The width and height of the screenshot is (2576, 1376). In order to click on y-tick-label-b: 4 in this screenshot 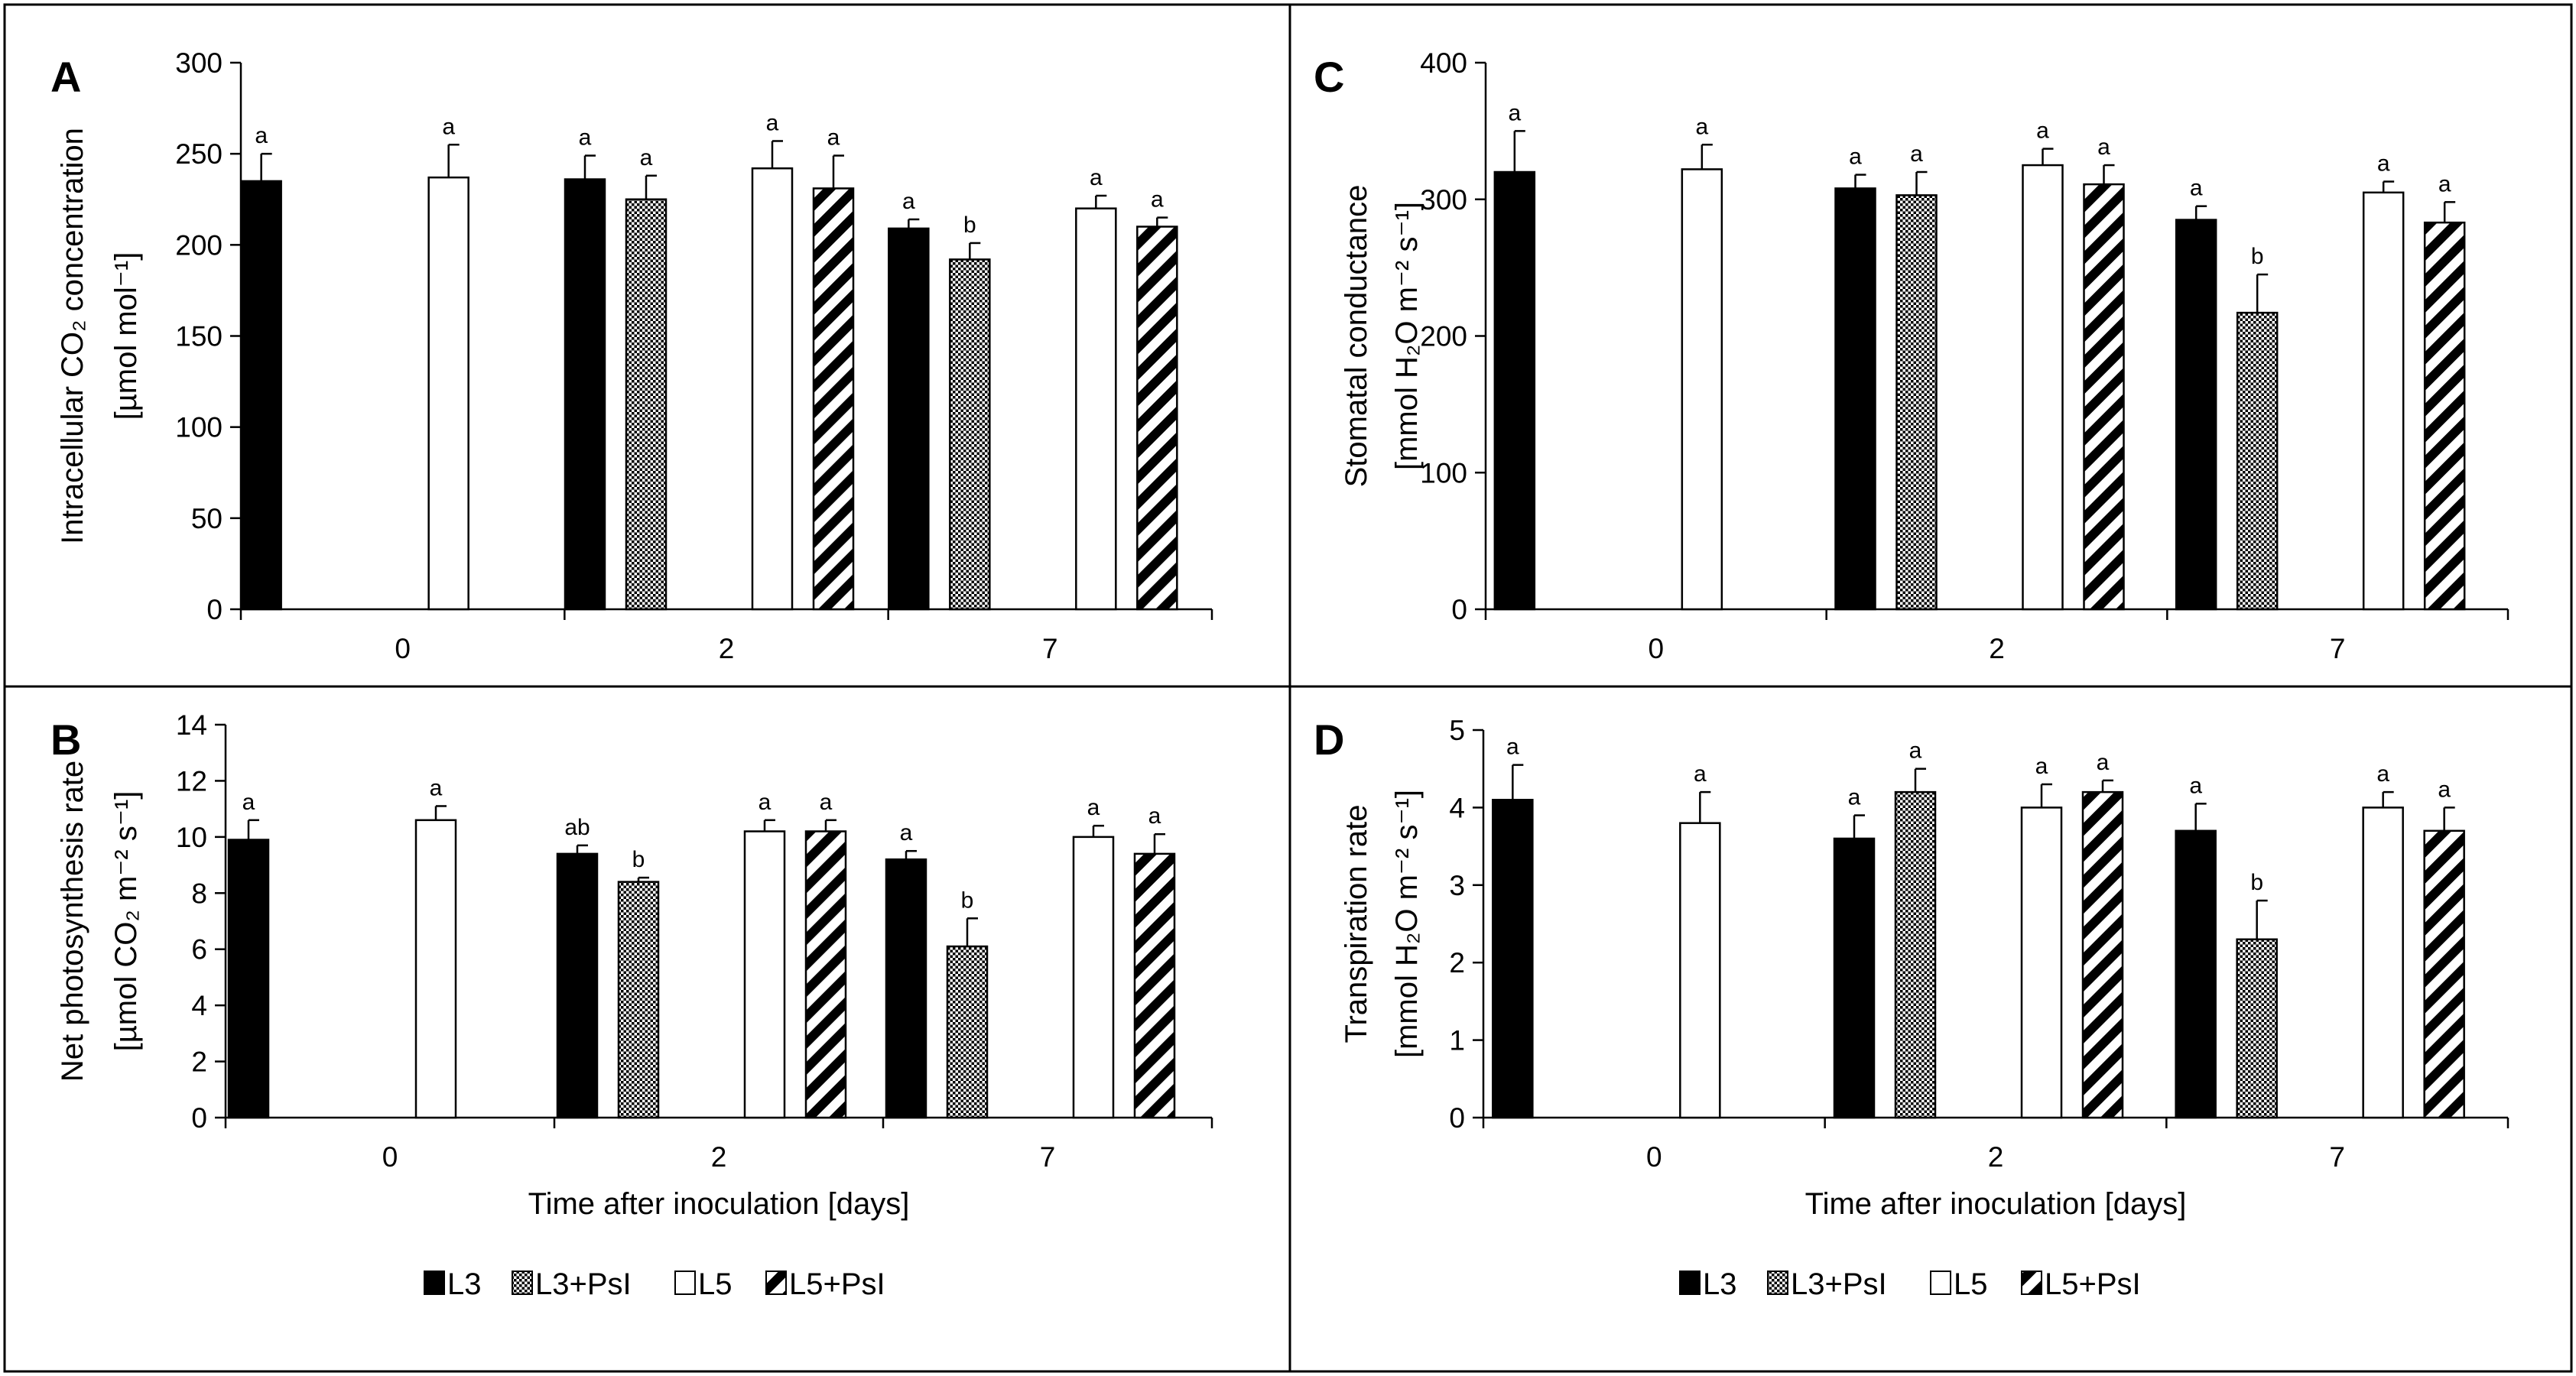, I will do `click(199, 1006)`.